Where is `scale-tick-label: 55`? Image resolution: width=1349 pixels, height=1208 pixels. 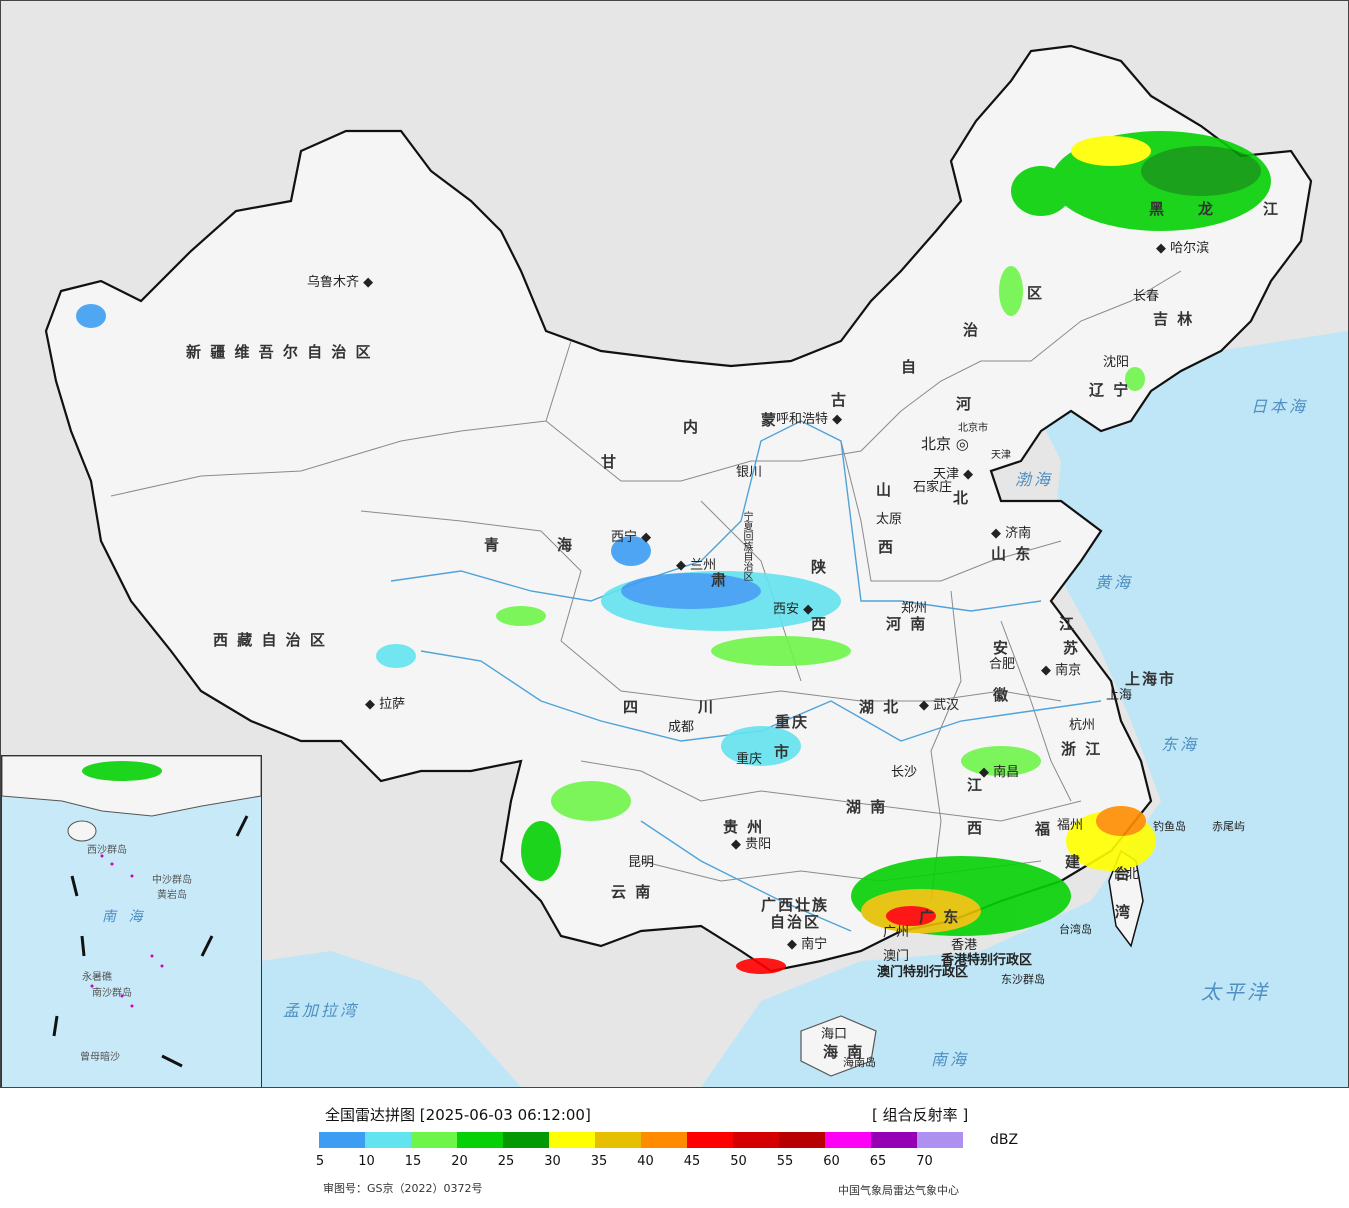
scale-tick-label: 55 is located at coordinates (785, 1161).